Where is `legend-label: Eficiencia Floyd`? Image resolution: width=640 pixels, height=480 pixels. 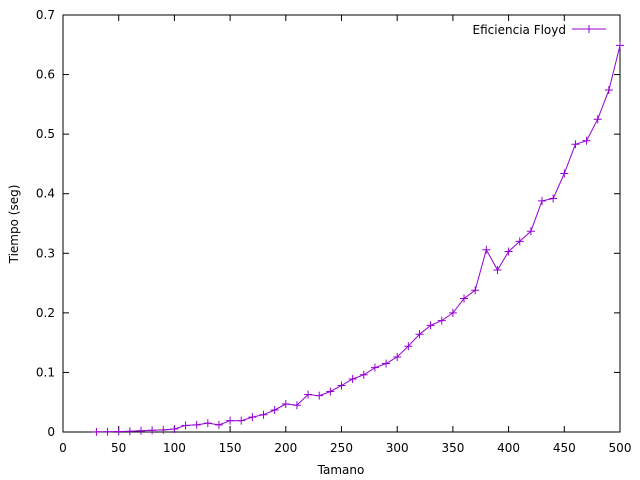 legend-label: Eficiencia Floyd is located at coordinates (519, 30).